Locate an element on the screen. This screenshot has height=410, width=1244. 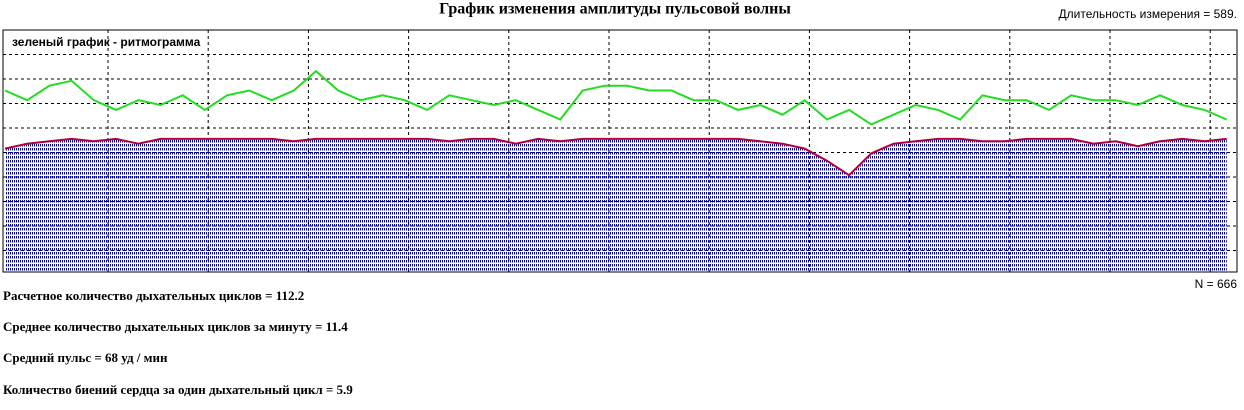
annotation: зеленый график - ритмограмма is located at coordinates (106, 42).